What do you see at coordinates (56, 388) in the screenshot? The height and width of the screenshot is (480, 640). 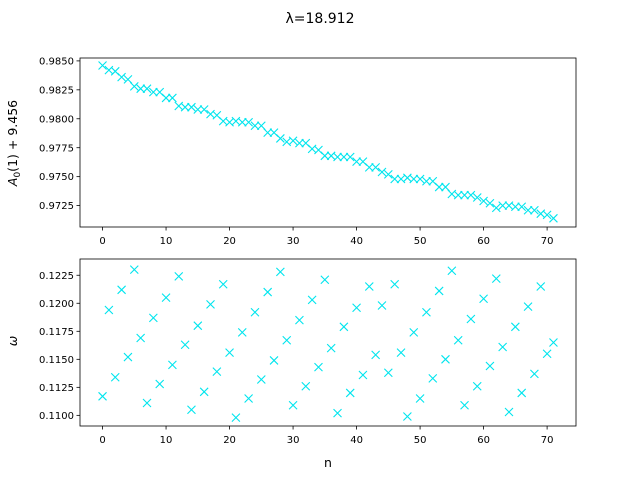 I see `bottom-chart-y-tick-label: 0.1125` at bounding box center [56, 388].